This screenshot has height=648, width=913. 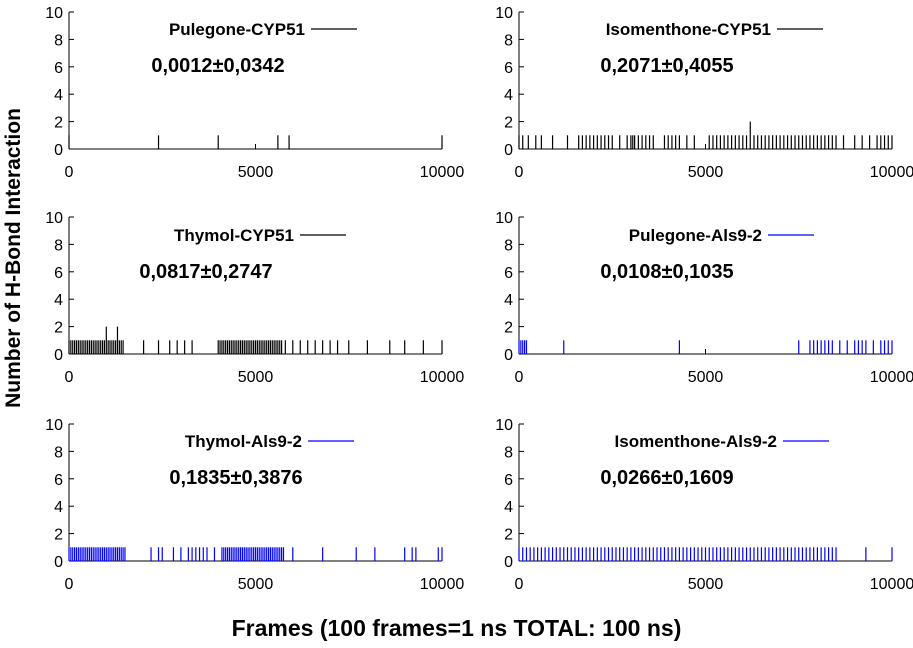 What do you see at coordinates (235, 478) in the screenshot?
I see `stat-annotation: 0,1835±0,3876` at bounding box center [235, 478].